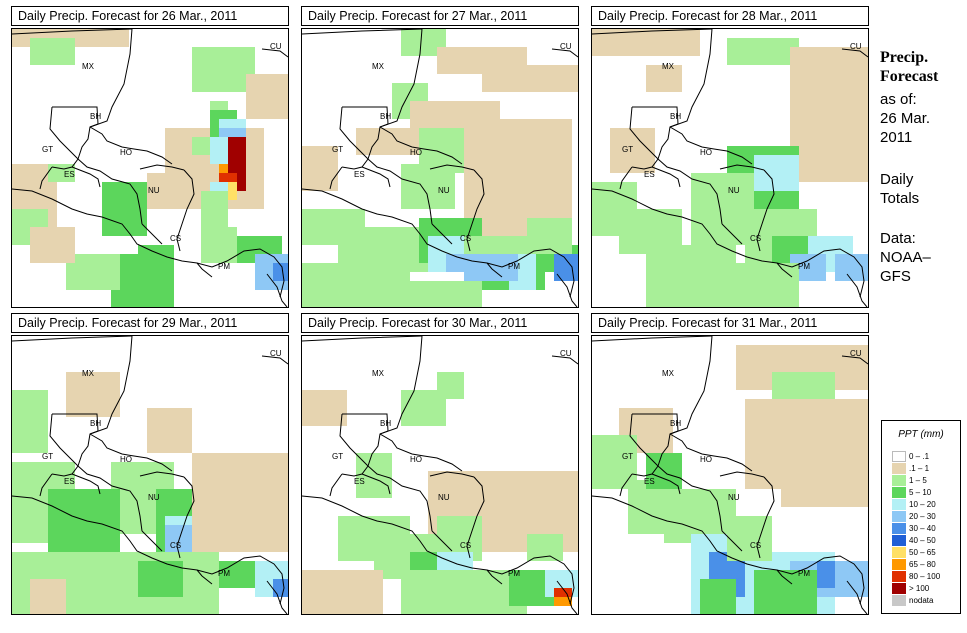 This screenshot has width=967, height=633. I want to click on legend-item: 1 – 5, so click(925, 480).